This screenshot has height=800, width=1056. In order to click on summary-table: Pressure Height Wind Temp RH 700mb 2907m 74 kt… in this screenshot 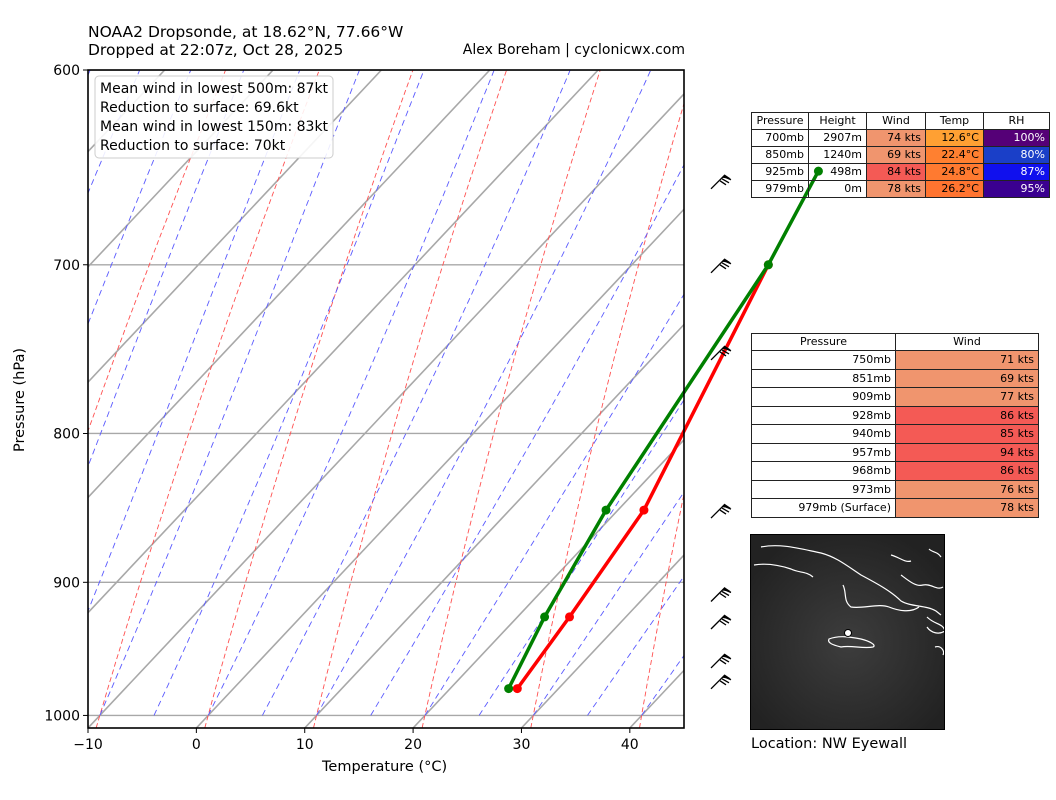, I will do `click(900, 155)`.